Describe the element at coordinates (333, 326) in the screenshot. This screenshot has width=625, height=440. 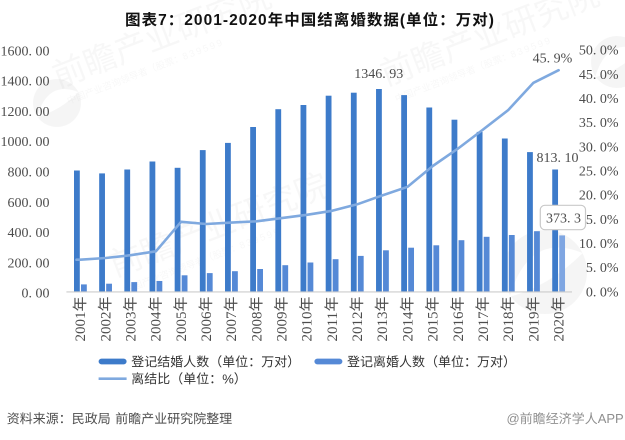
I see `svg-text: 2011` at that location.